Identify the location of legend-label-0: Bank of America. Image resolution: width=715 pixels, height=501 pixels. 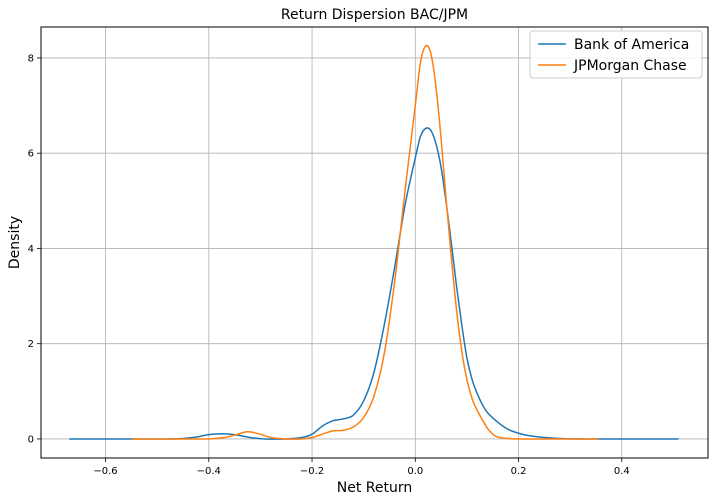
(631, 45).